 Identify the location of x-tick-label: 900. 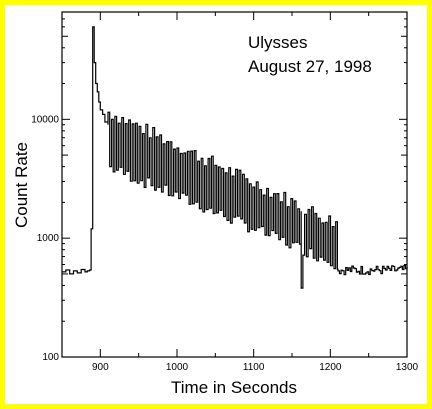
(100, 367).